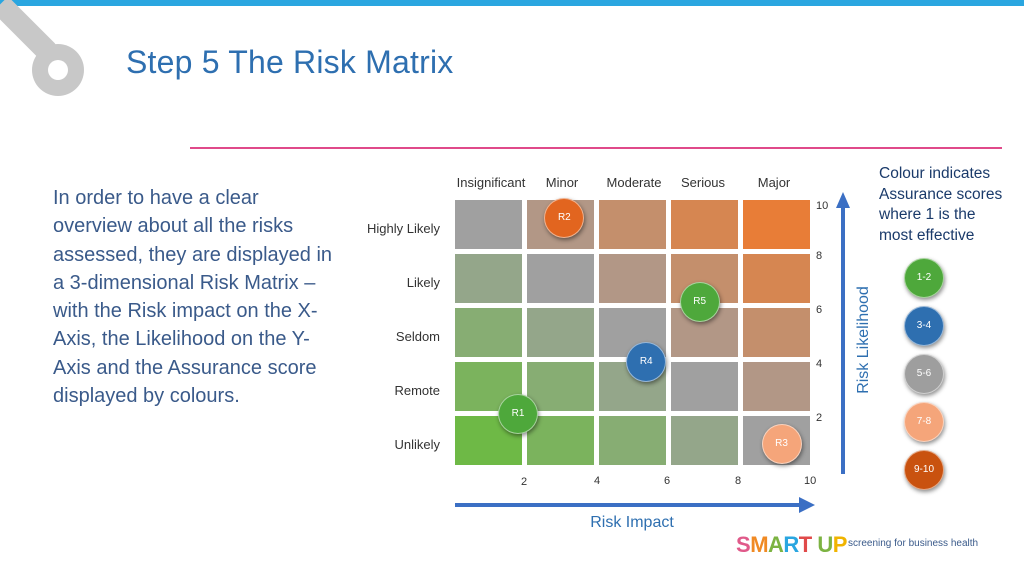  I want to click on x-axis-title: Risk Impact, so click(632, 522).